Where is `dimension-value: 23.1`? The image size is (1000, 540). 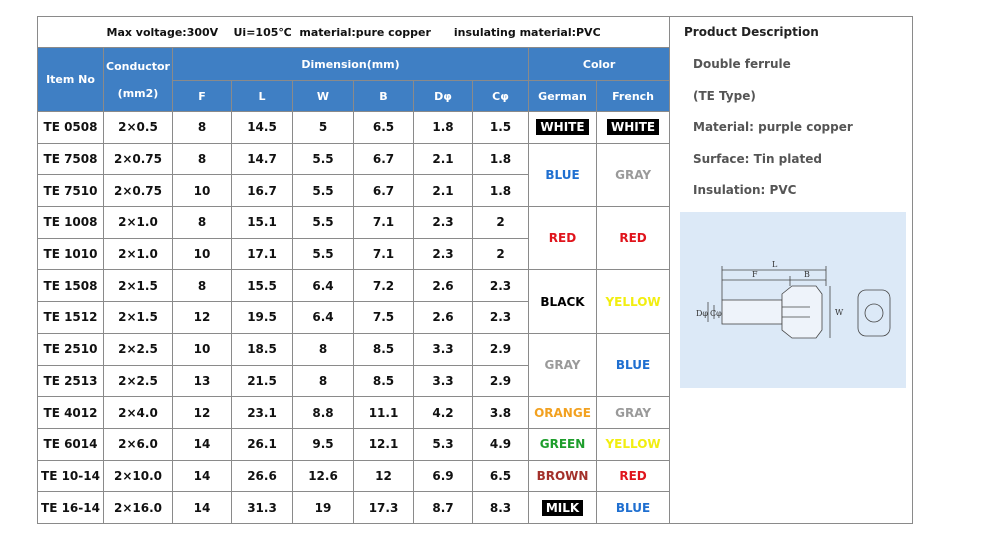 dimension-value: 23.1 is located at coordinates (262, 412).